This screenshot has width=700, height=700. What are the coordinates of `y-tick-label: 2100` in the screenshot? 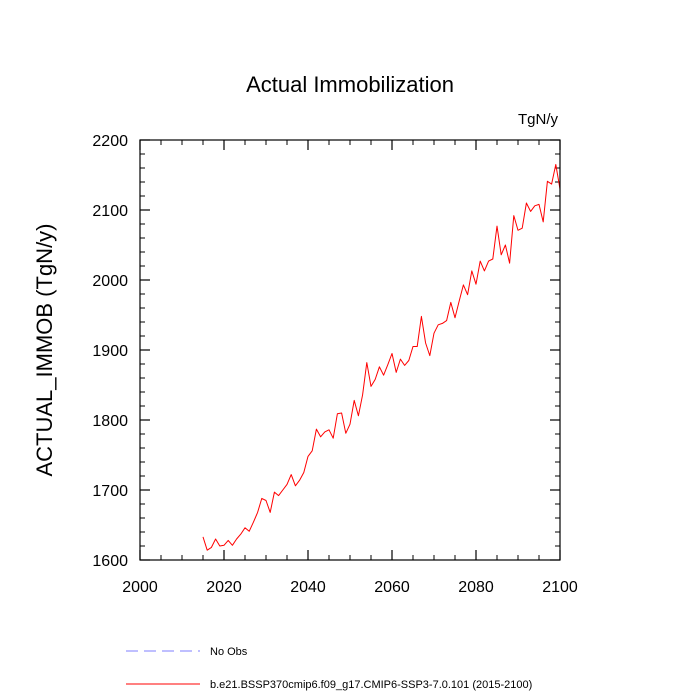 It's located at (110, 211).